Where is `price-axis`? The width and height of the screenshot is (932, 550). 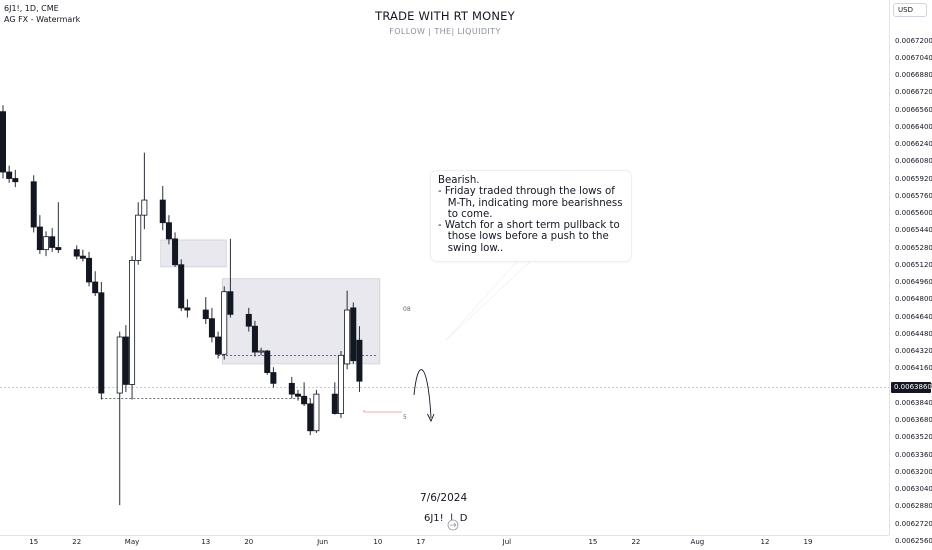
price-axis is located at coordinates (910, 267).